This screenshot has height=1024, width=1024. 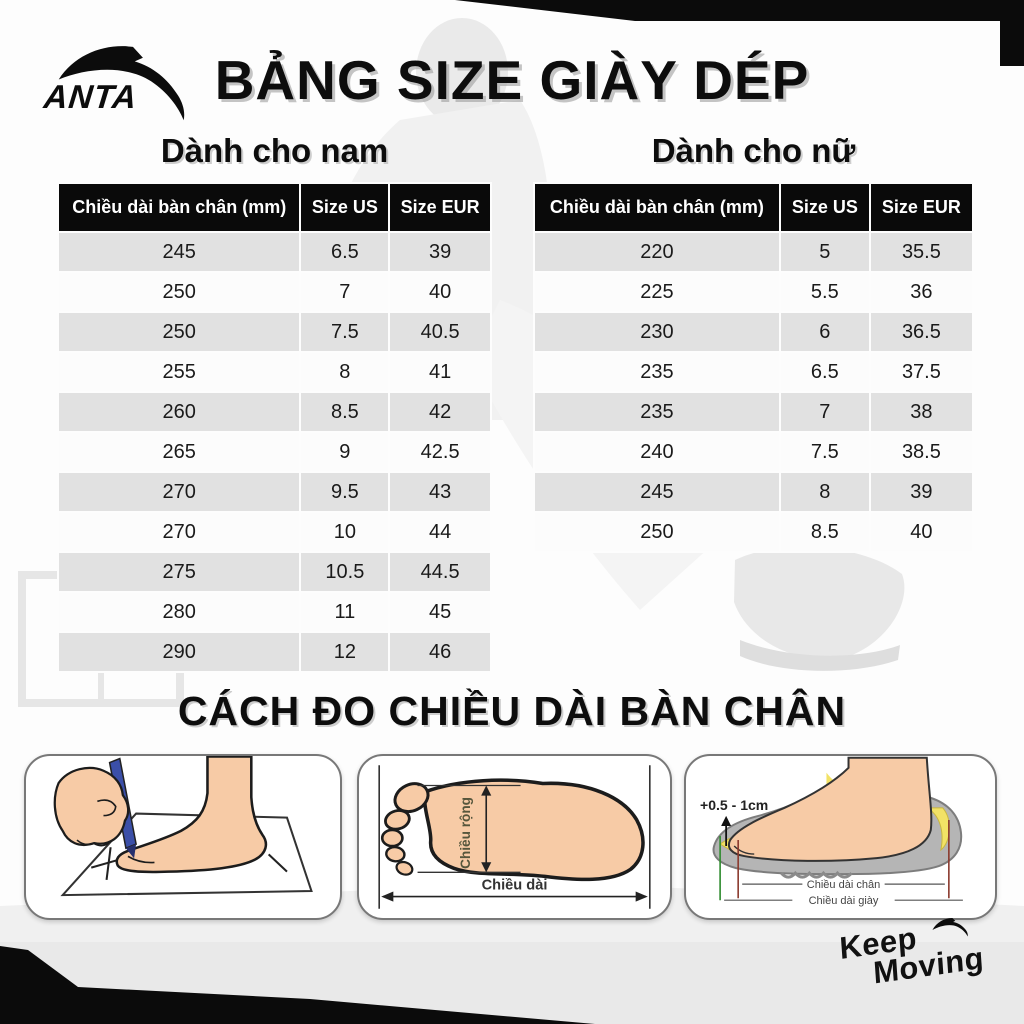 I want to click on shoe-allowance-illustration: +0.5 - 1cm Chiều dài chân Chiều dài giày, so click(x=831, y=831).